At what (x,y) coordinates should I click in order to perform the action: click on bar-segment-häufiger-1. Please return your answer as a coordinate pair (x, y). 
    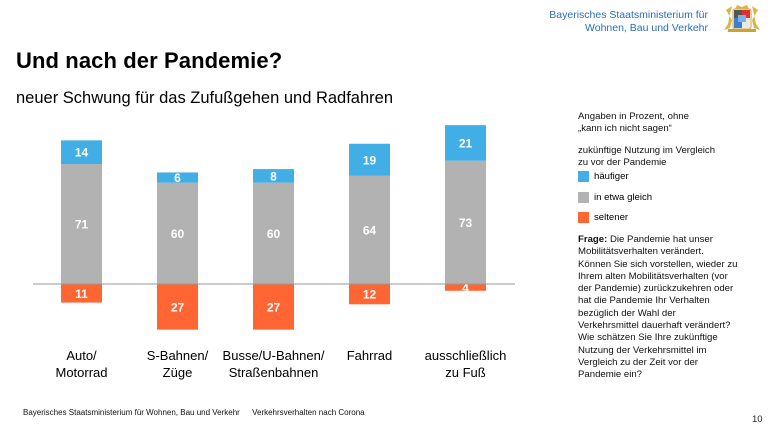
    Looking at the image, I should click on (177, 177).